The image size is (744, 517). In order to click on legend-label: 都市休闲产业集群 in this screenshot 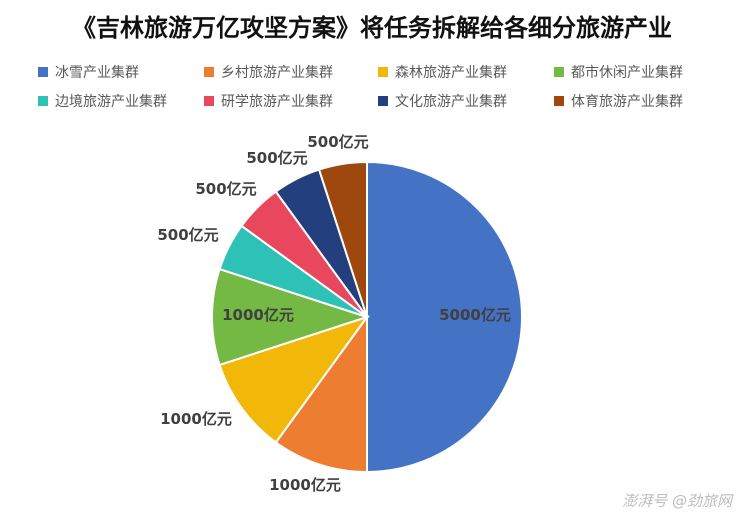, I will do `click(627, 73)`.